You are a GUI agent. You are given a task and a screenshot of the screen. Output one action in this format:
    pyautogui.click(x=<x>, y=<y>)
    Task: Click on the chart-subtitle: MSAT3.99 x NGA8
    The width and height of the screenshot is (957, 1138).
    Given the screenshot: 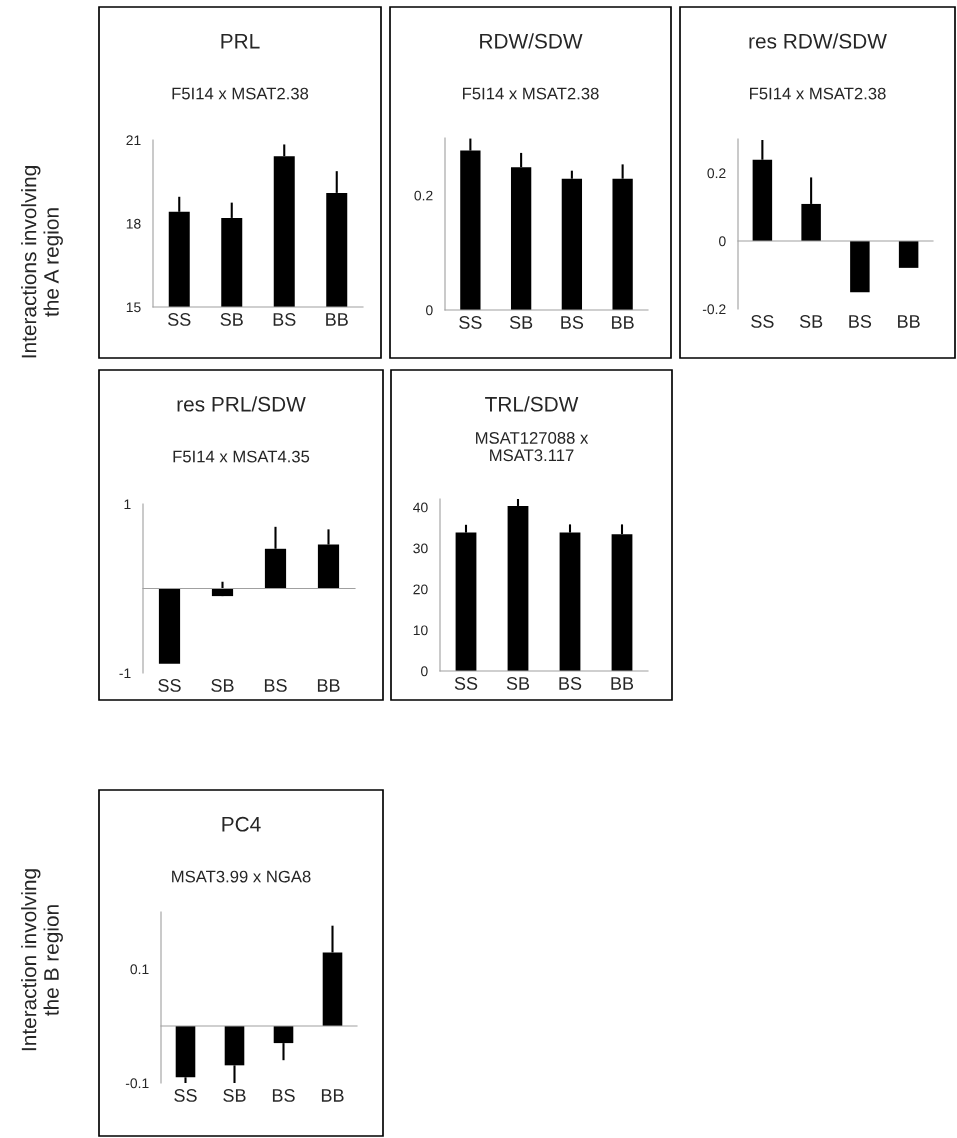 What is the action you would take?
    pyautogui.click(x=241, y=876)
    